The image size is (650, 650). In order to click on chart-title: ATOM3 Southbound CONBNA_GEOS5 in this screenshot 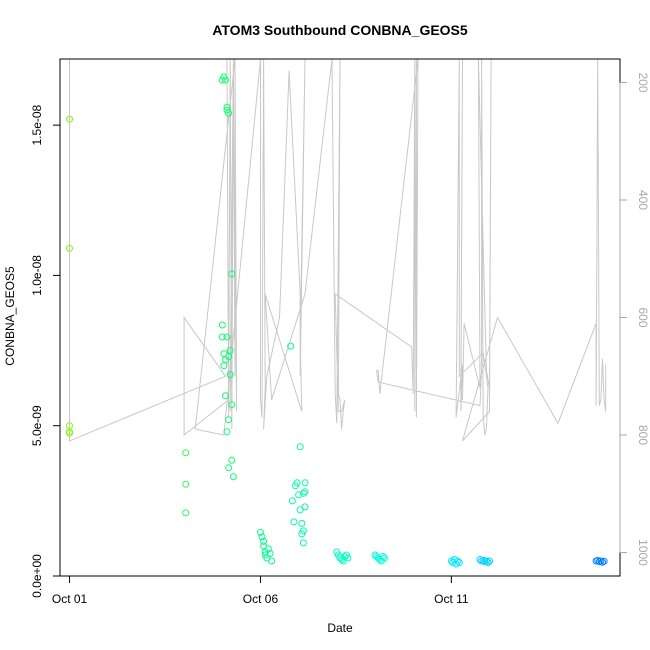, I will do `click(340, 30)`.